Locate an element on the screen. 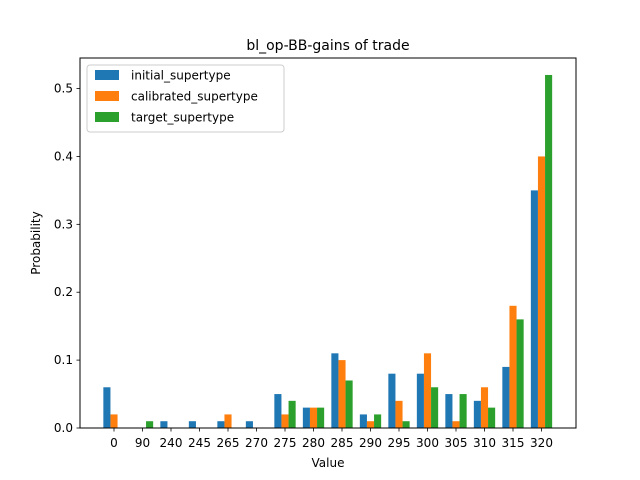 The height and width of the screenshot is (480, 640). legend-box is located at coordinates (185, 98).